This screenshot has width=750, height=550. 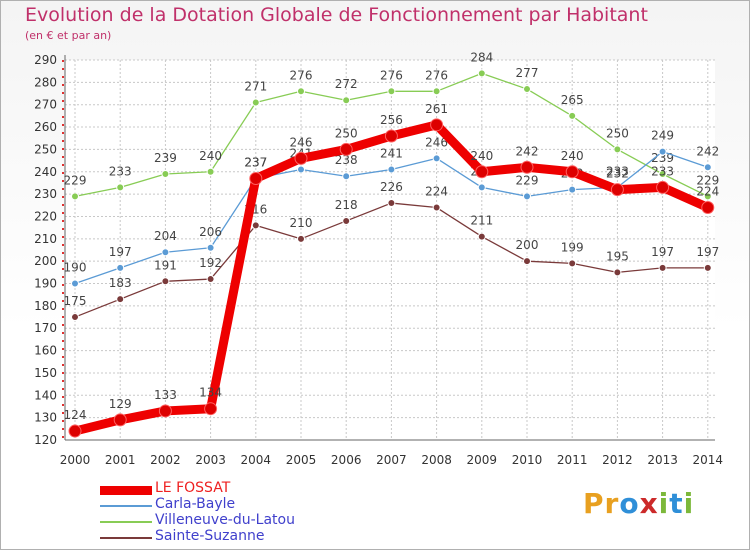 I want to click on data-label-le-fossat: 242, so click(x=527, y=151).